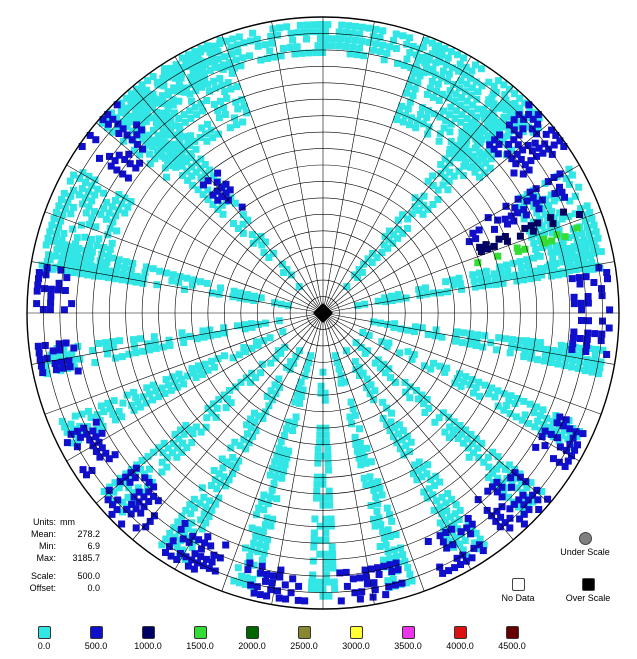 The width and height of the screenshot is (637, 659). I want to click on center-over-scale-marker, so click(323, 313).